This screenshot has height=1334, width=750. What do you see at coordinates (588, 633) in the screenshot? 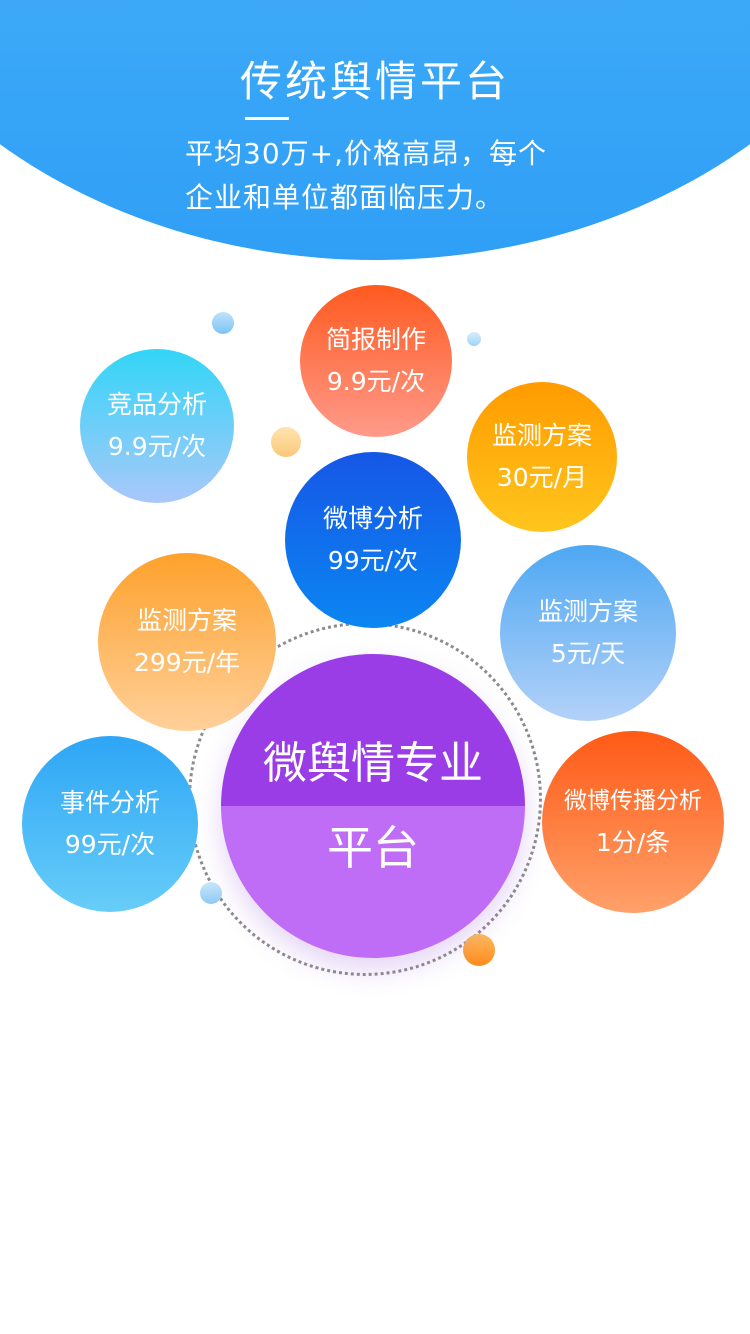
I see `service-bubble-monitoring-daily: 监测方案 5元/天` at bounding box center [588, 633].